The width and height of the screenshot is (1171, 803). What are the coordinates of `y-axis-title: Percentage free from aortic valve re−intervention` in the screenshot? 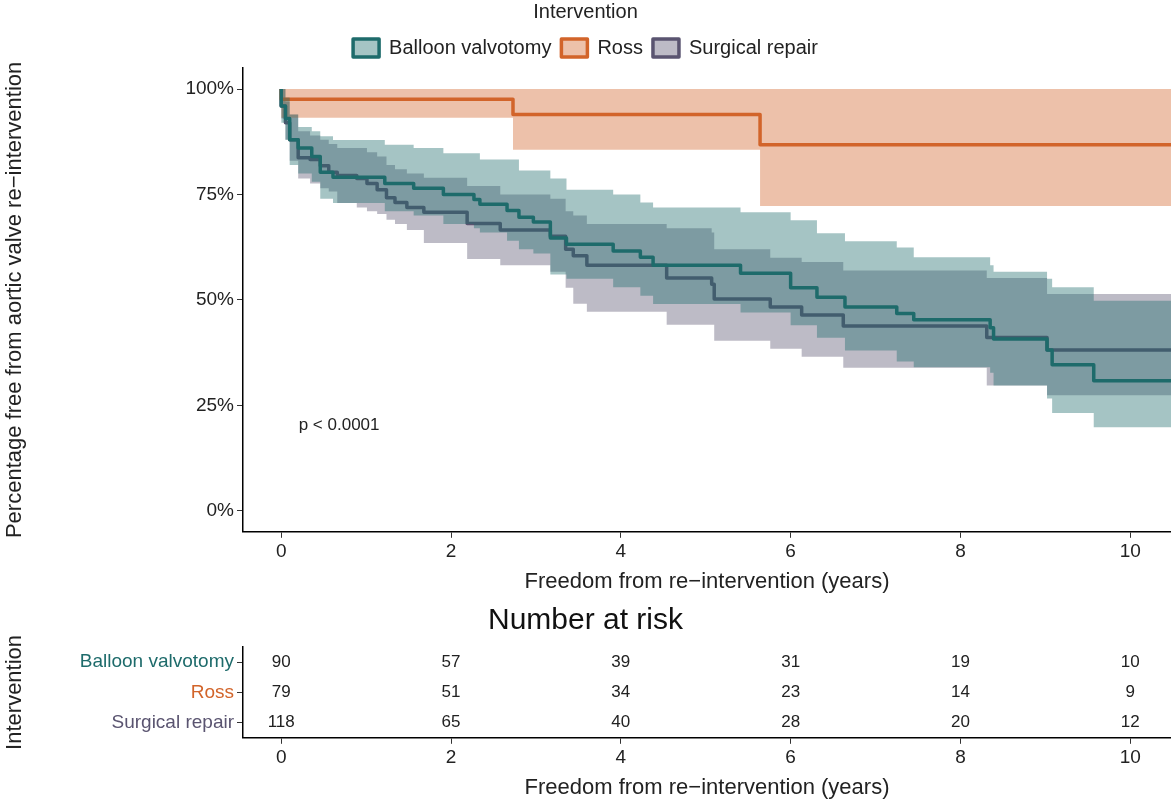 It's located at (14, 300).